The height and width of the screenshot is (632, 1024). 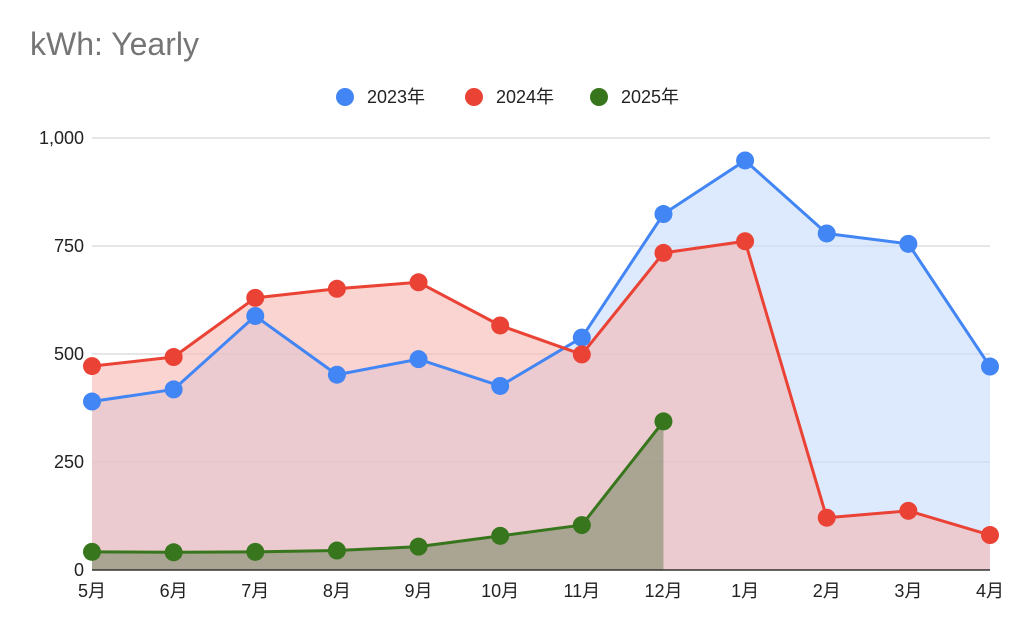 I want to click on y-tick-label: 500, so click(x=69, y=354).